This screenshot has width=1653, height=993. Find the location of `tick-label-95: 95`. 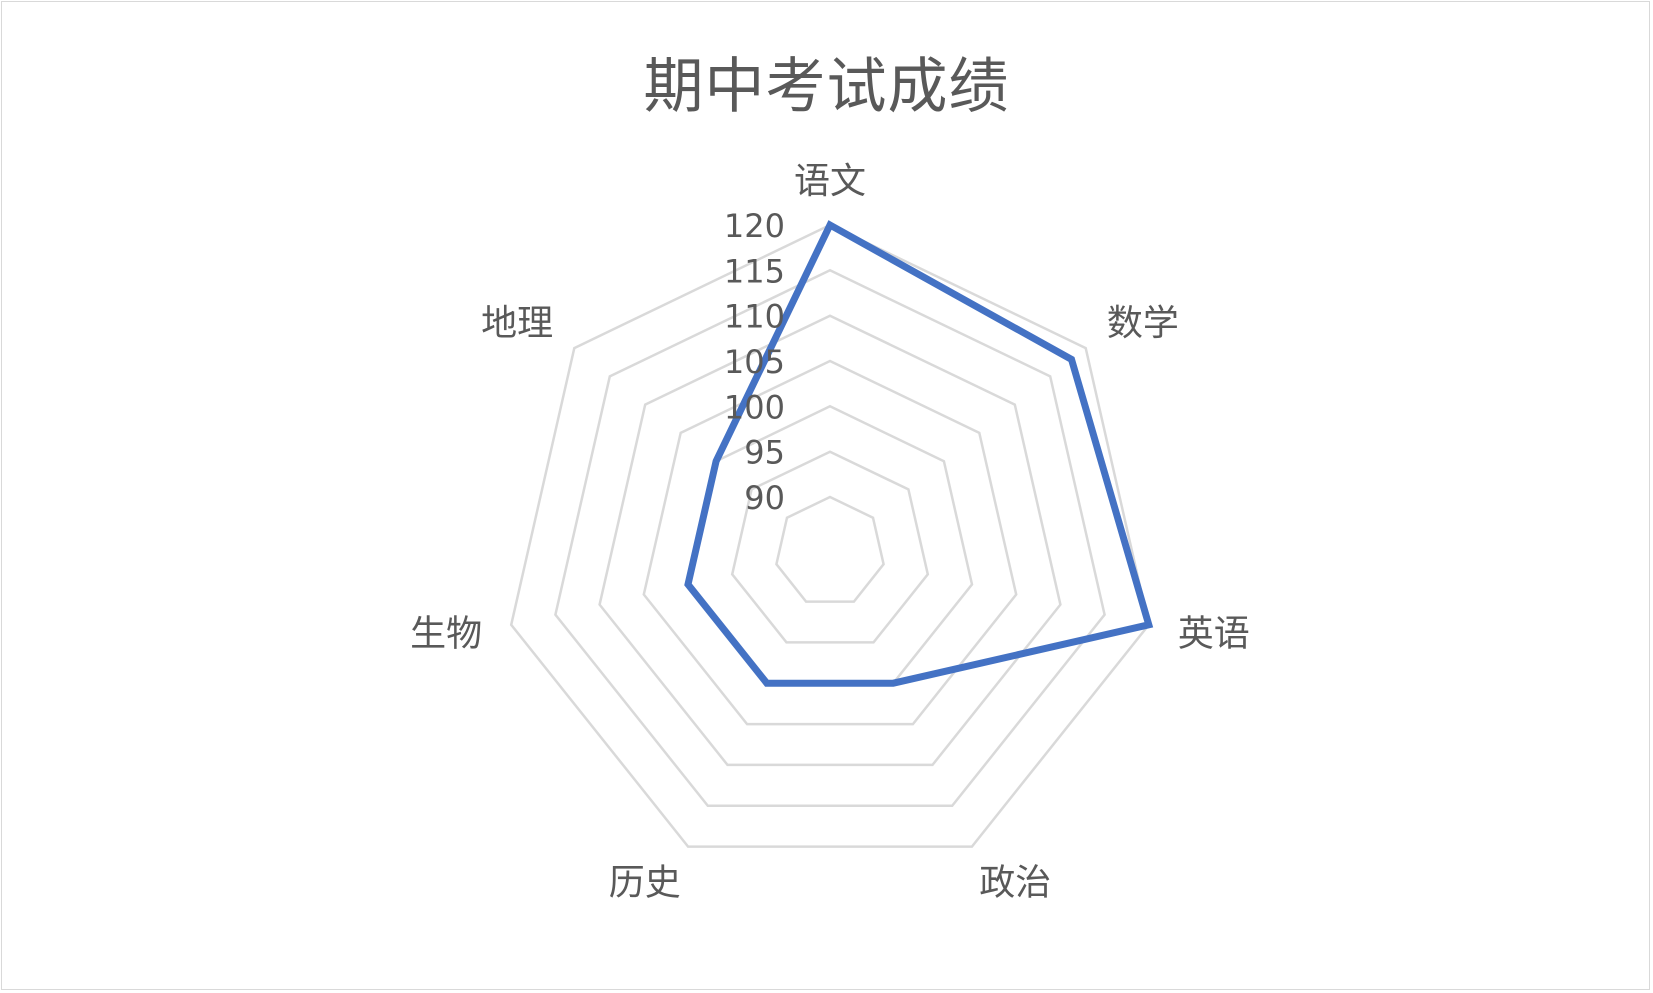

tick-label-95: 95 is located at coordinates (764, 453).